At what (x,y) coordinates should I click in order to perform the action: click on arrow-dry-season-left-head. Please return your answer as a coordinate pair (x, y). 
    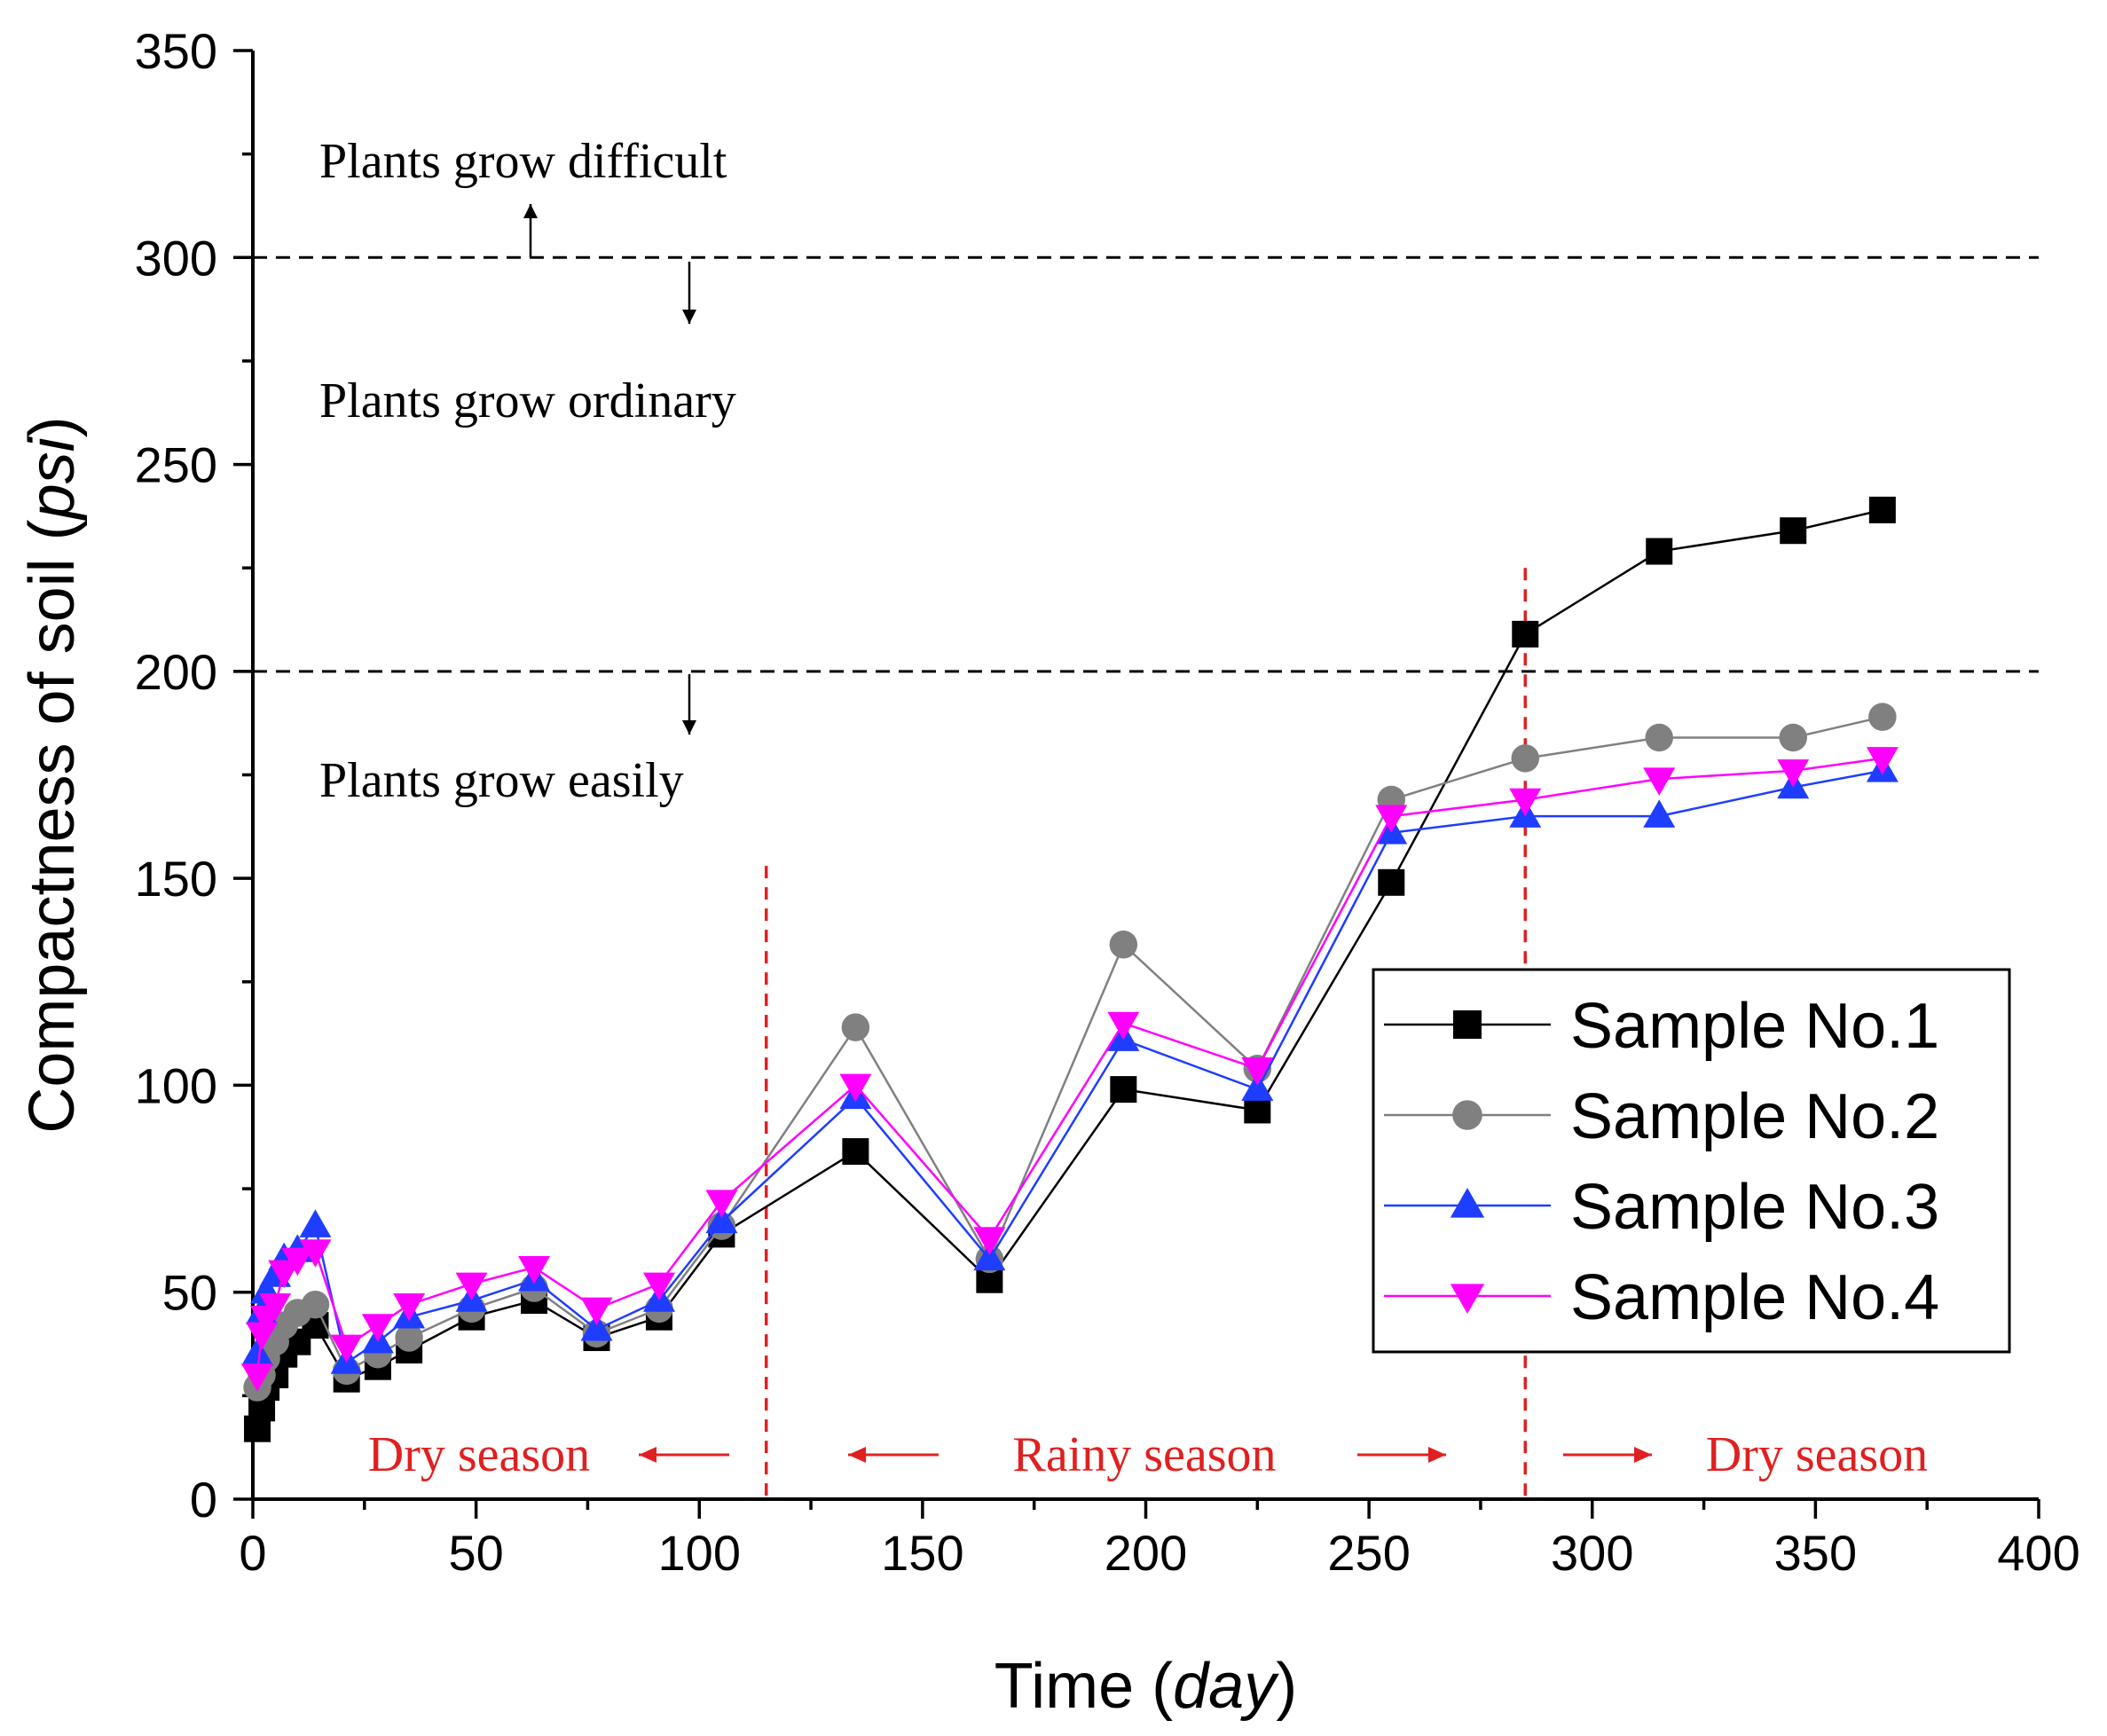
    Looking at the image, I should click on (647, 1455).